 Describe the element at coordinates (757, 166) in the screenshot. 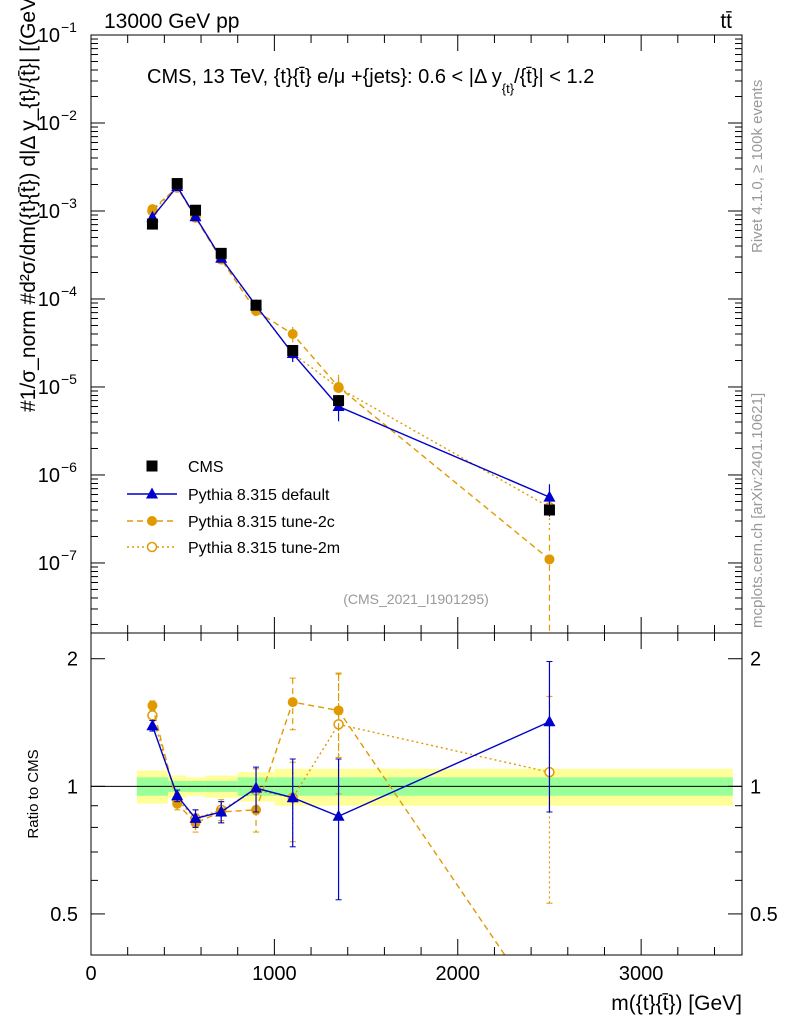

I see `rivet-version-label: Rivet 4.1.0, ≥ 100k events` at that location.